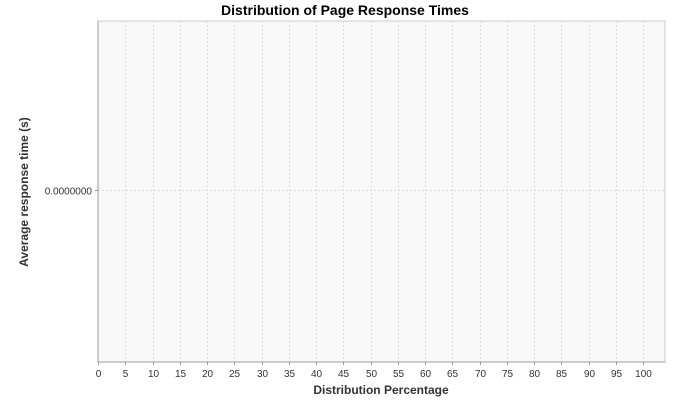  Describe the element at coordinates (208, 374) in the screenshot. I see `x-tick-label: 20` at that location.